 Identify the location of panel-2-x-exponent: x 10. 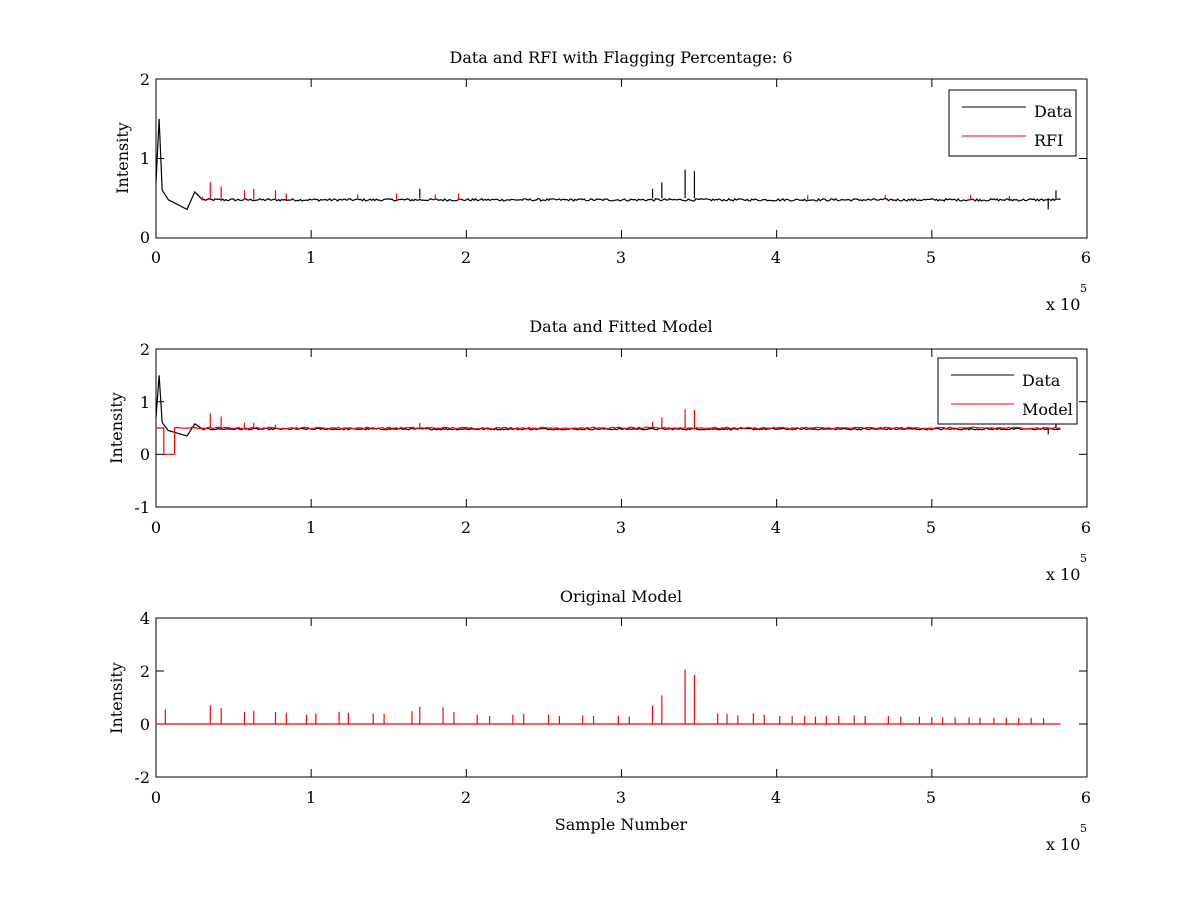
(1063, 574).